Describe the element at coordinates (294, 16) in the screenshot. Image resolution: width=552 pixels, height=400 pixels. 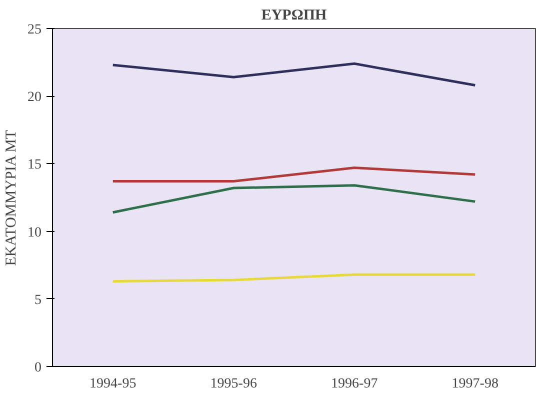
I see `chart-title: ΕΥΡΩΠΗ` at that location.